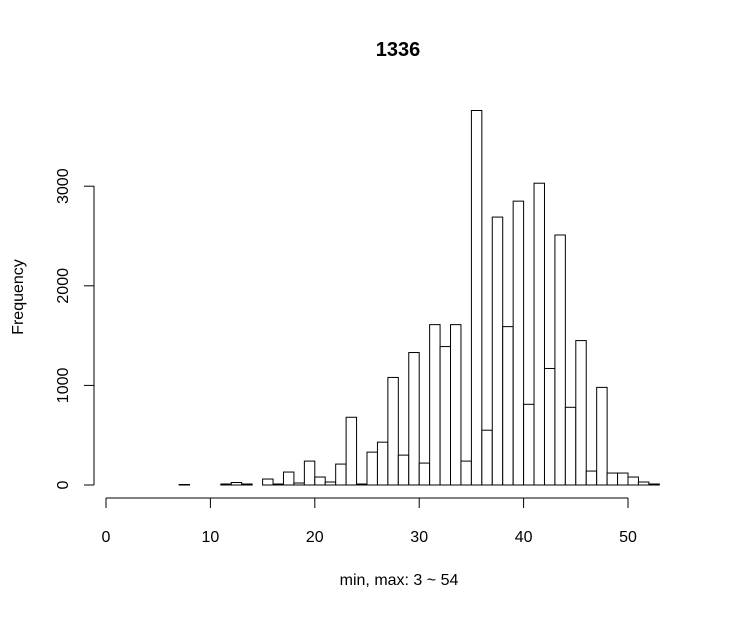  What do you see at coordinates (369, 521) in the screenshot?
I see `x-axis: 0 10 20 30 40 50` at bounding box center [369, 521].